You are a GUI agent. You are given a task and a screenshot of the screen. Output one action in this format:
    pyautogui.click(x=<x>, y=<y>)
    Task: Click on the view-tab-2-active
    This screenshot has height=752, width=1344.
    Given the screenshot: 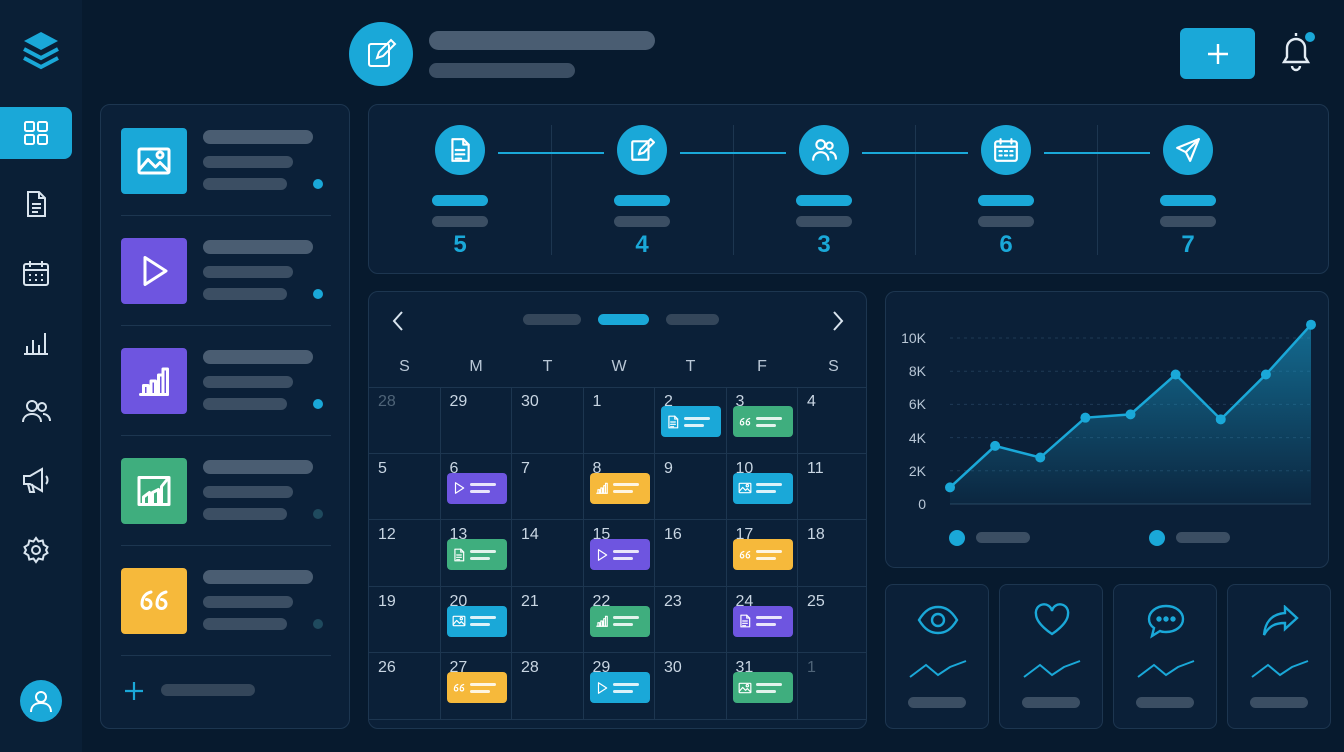 What is the action you would take?
    pyautogui.click(x=623, y=319)
    